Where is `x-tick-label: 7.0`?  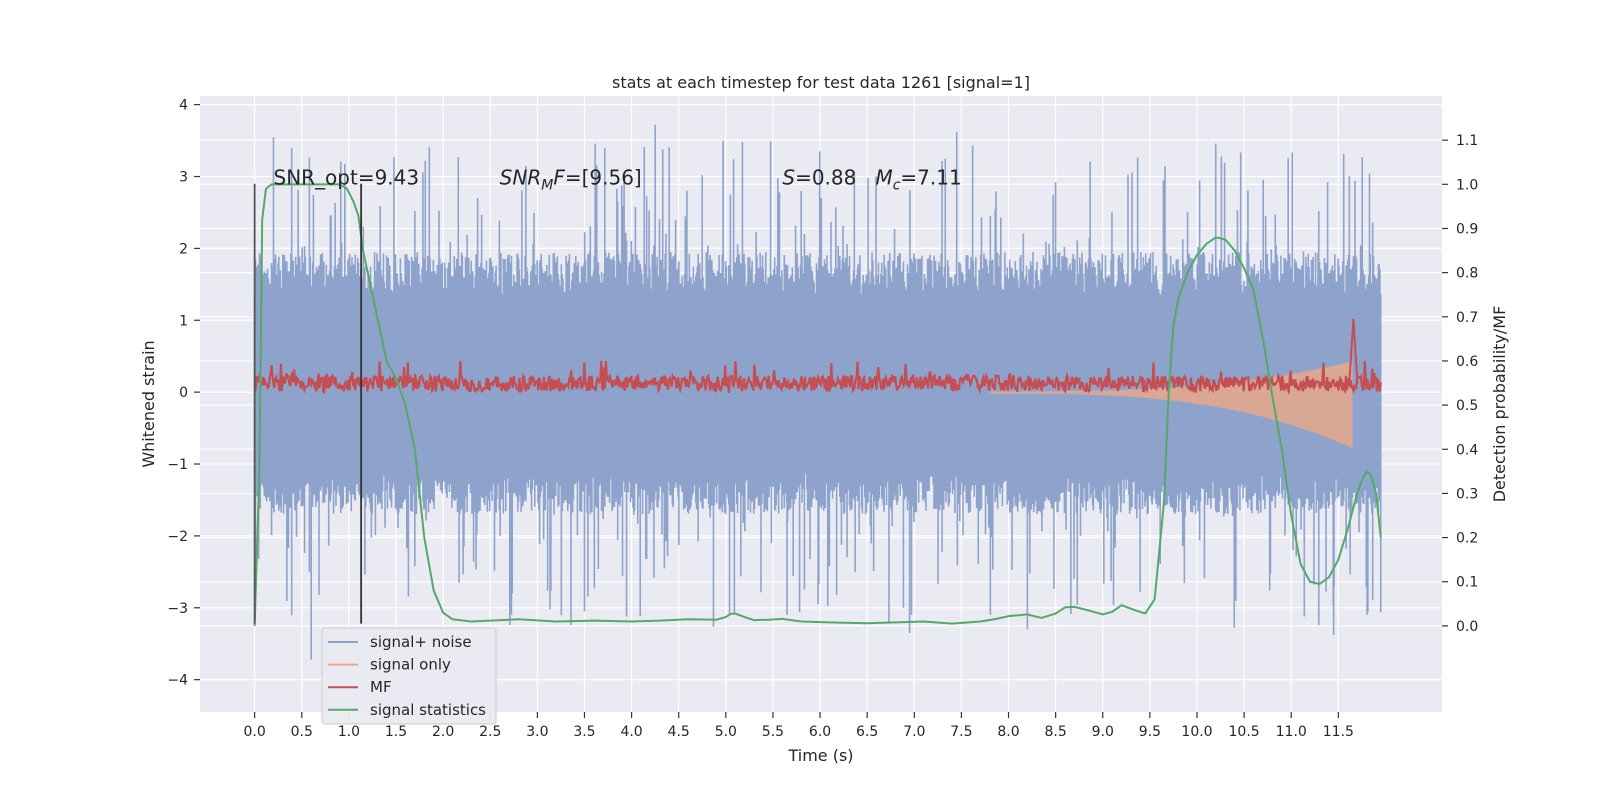 x-tick-label: 7.0 is located at coordinates (914, 732).